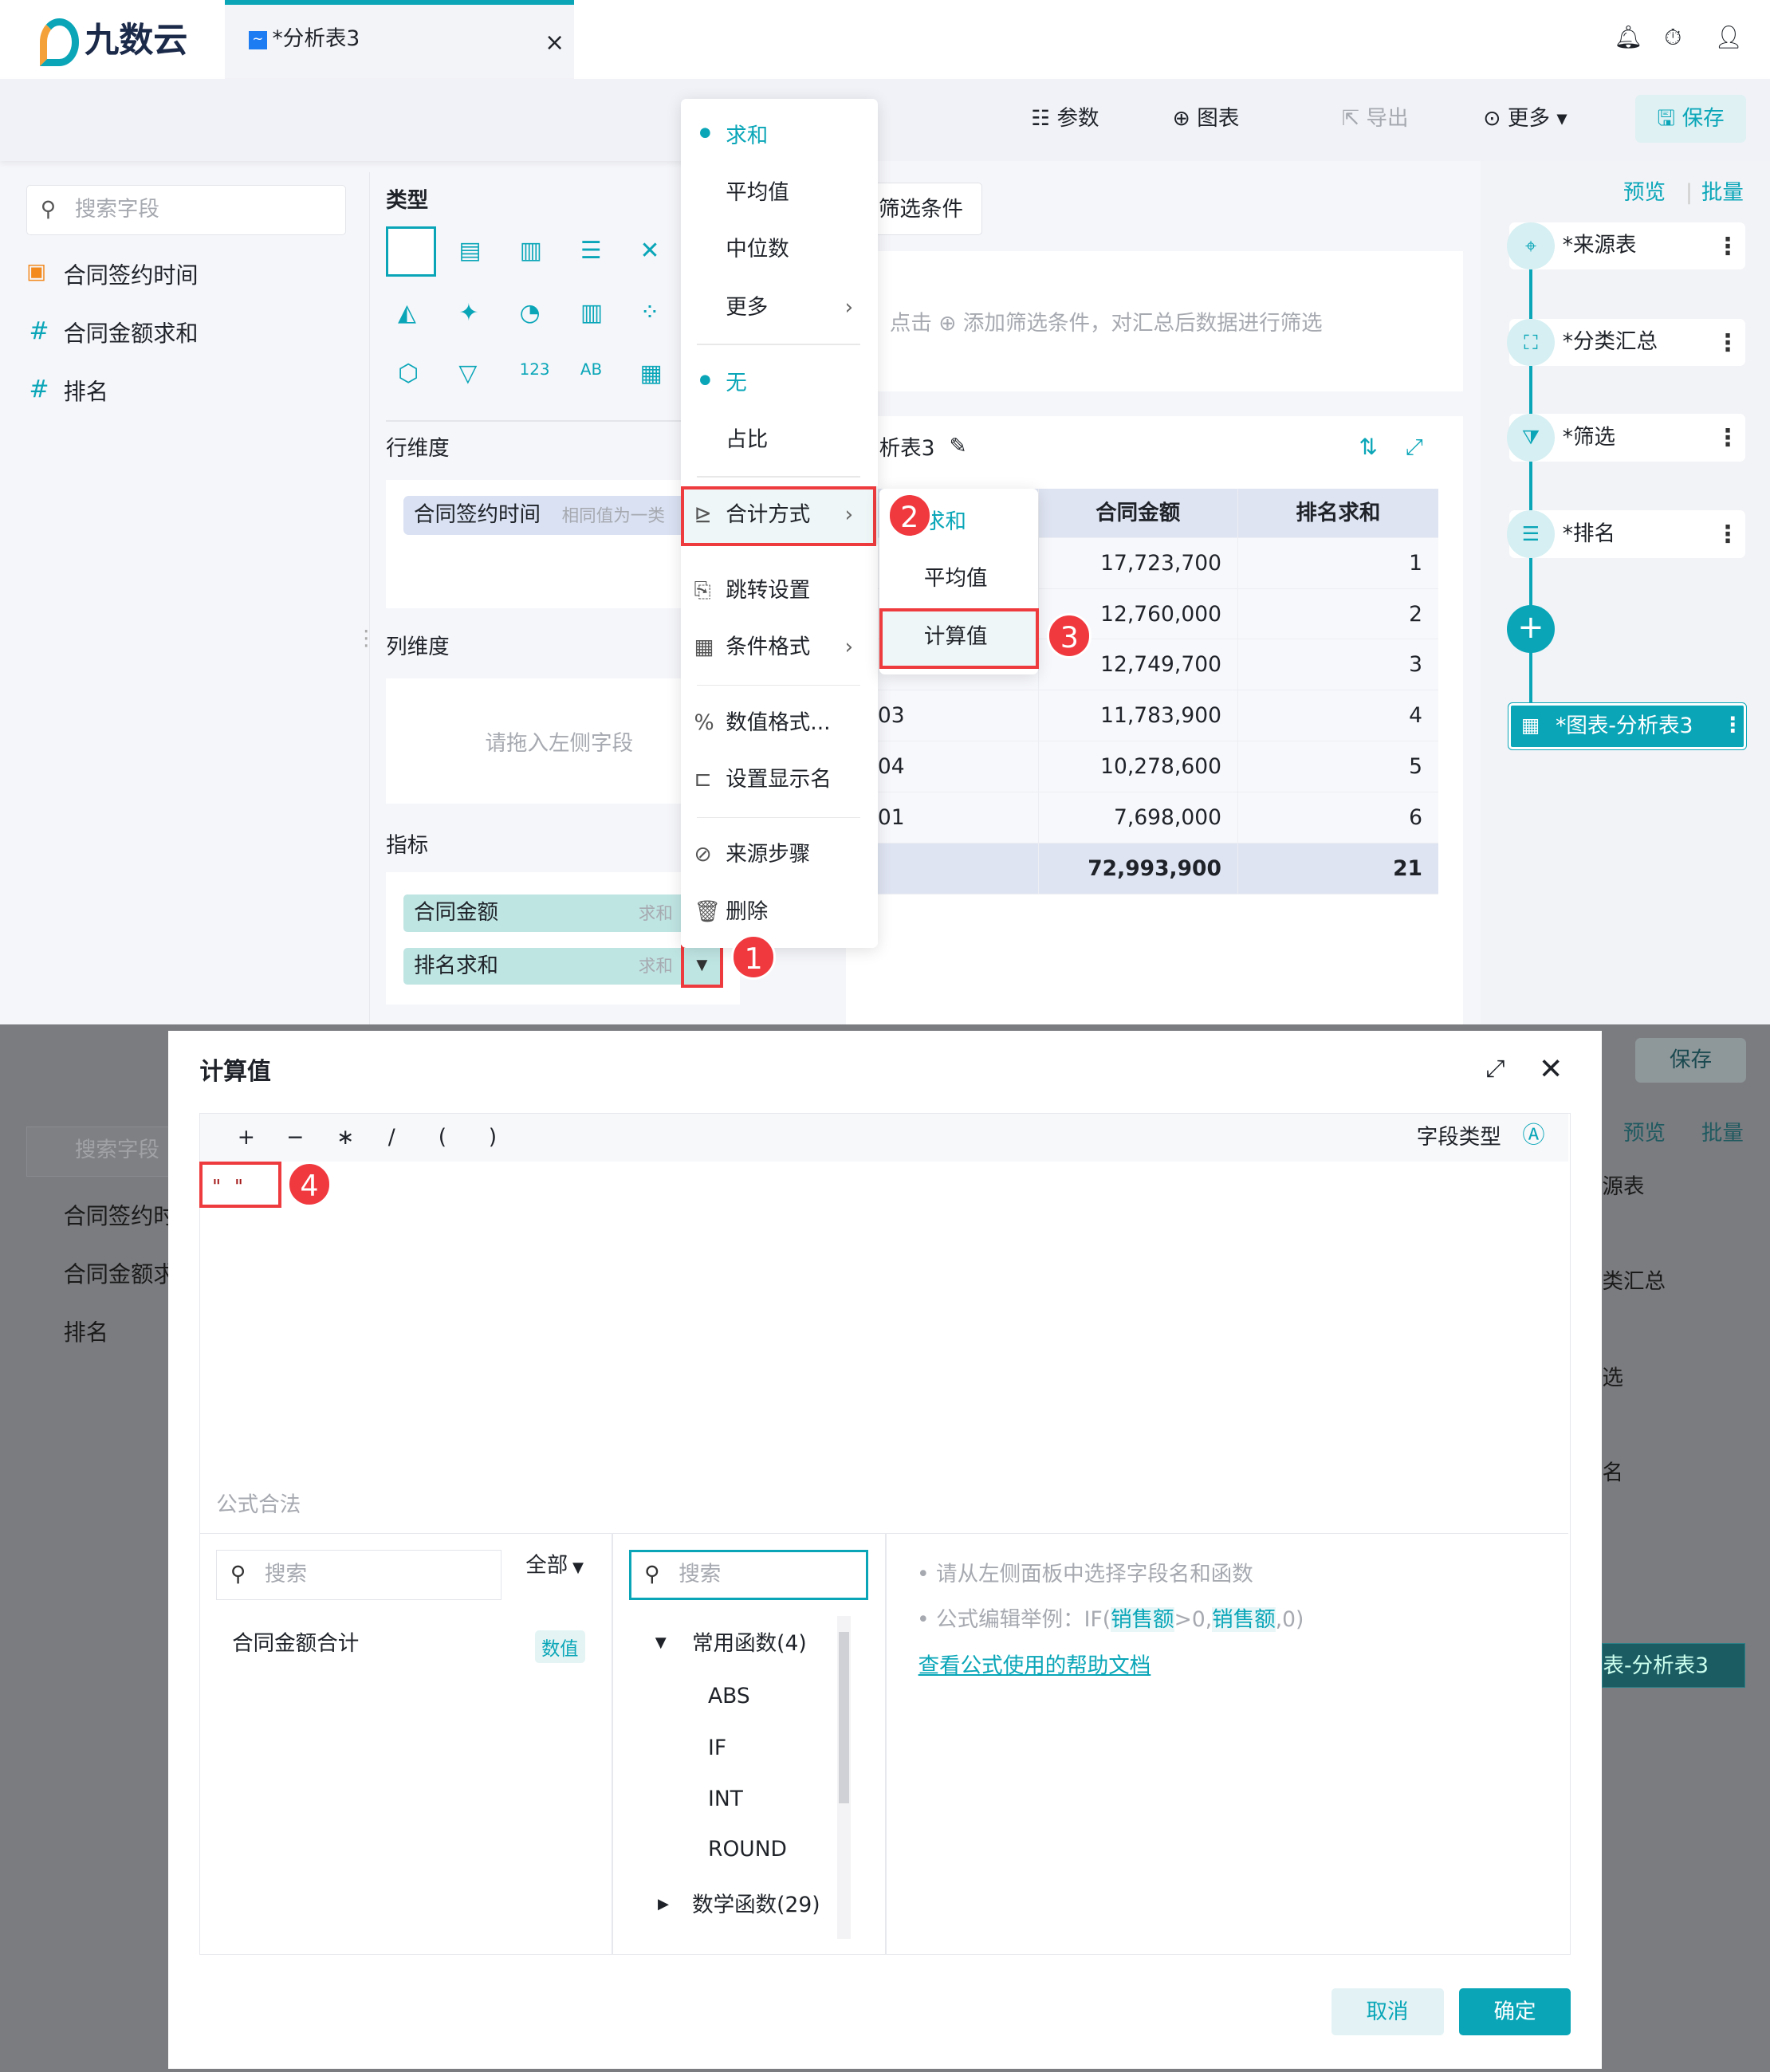 Image resolution: width=1770 pixels, height=2072 pixels. I want to click on user-icon: 👤︎, so click(1729, 37).